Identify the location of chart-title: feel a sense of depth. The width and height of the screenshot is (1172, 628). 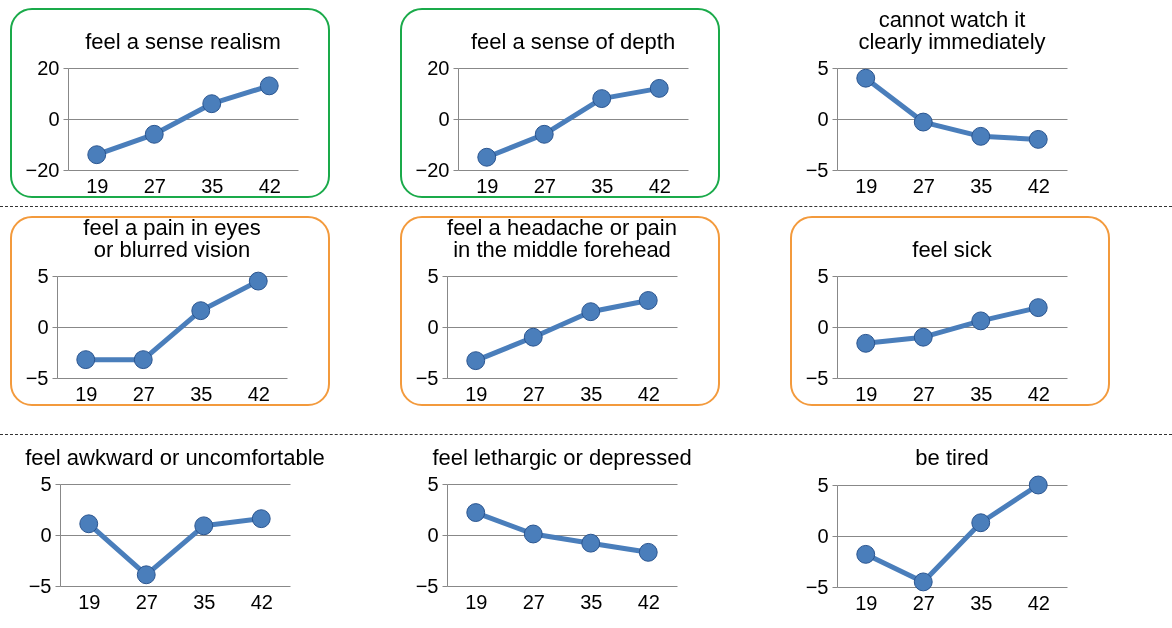
(573, 41).